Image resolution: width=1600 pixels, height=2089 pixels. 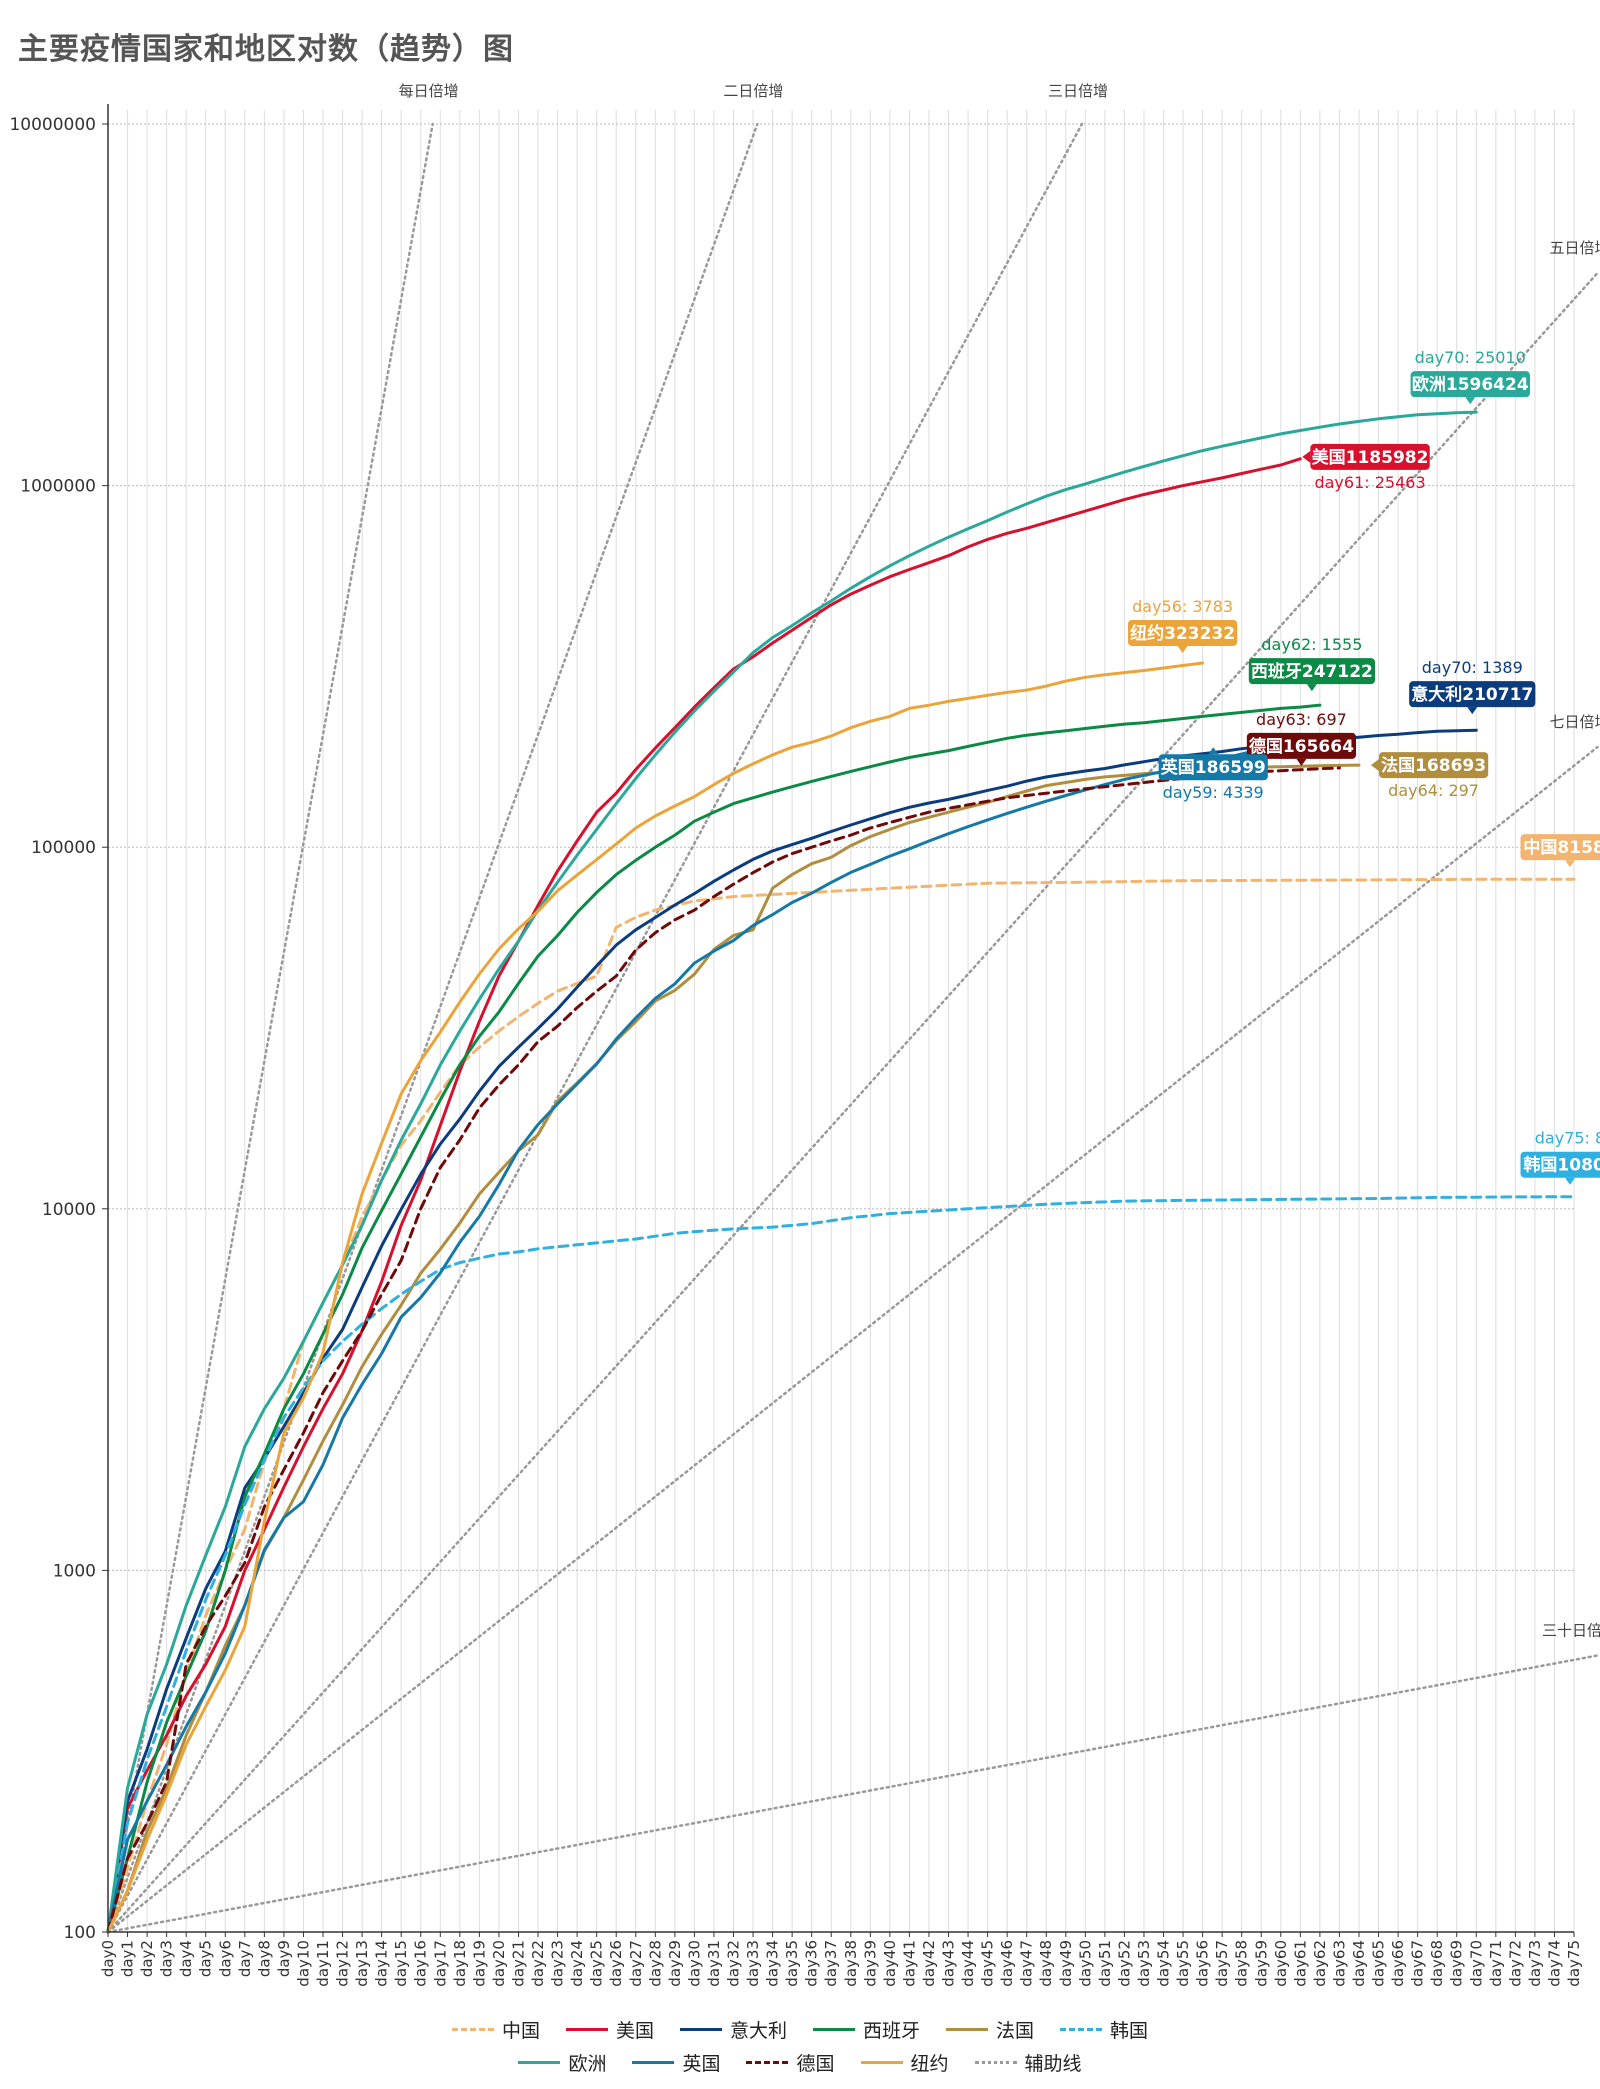 I want to click on x-tick-label: day51, so click(x=1105, y=1963).